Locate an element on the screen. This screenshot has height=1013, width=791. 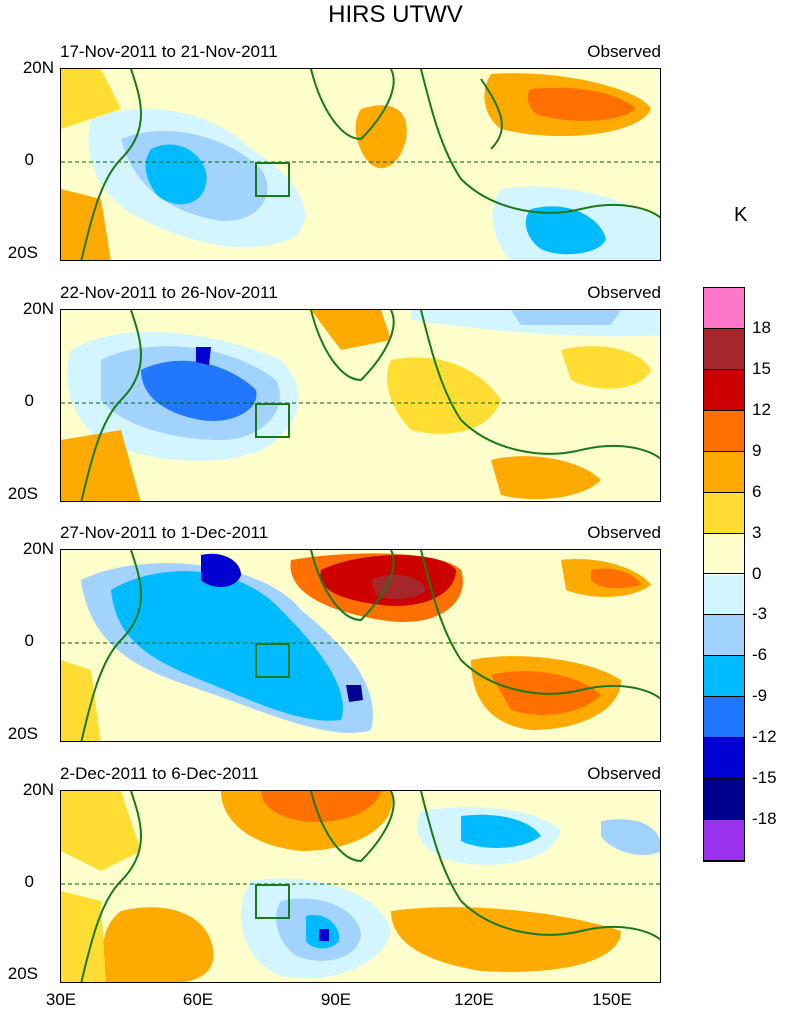
colorbar is located at coordinates (724, 574).